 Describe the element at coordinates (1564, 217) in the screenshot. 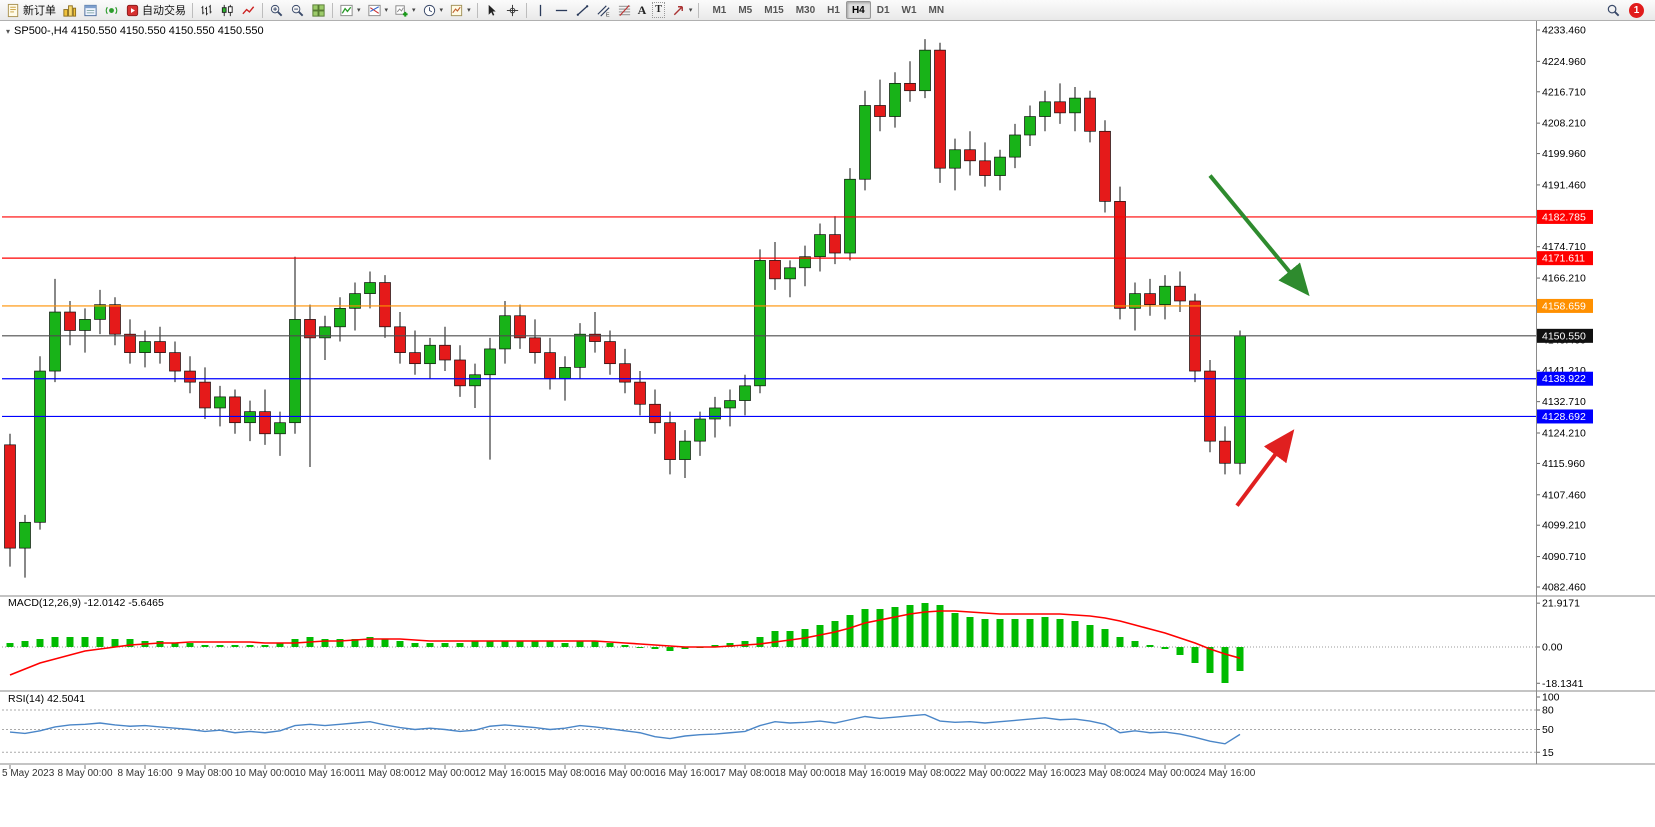

I see `svg-text: 4182.785` at that location.